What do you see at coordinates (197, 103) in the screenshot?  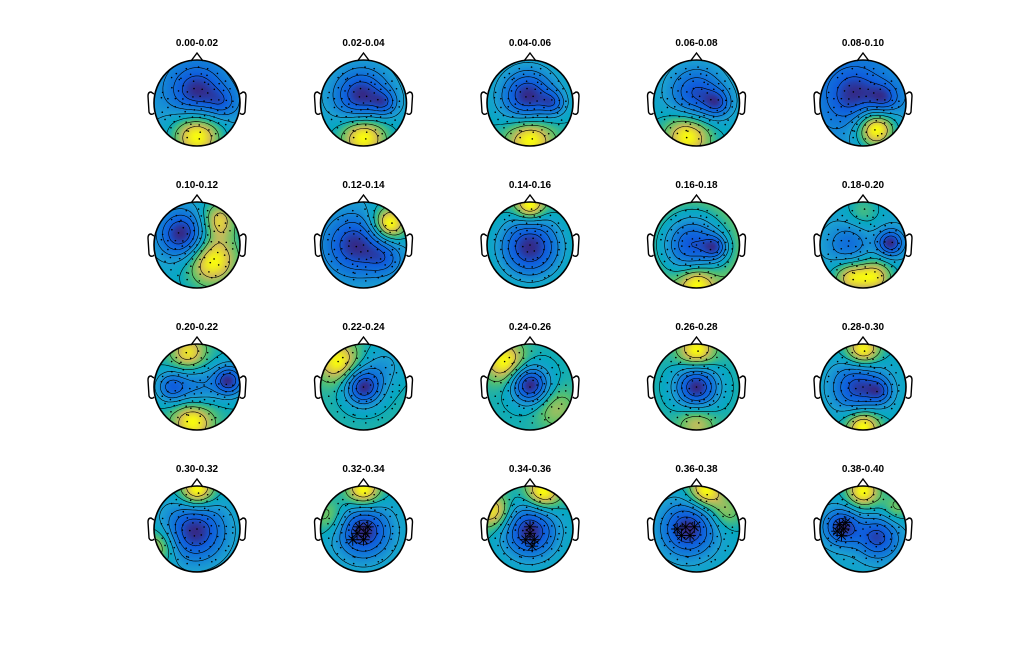 I see `contour-lines` at bounding box center [197, 103].